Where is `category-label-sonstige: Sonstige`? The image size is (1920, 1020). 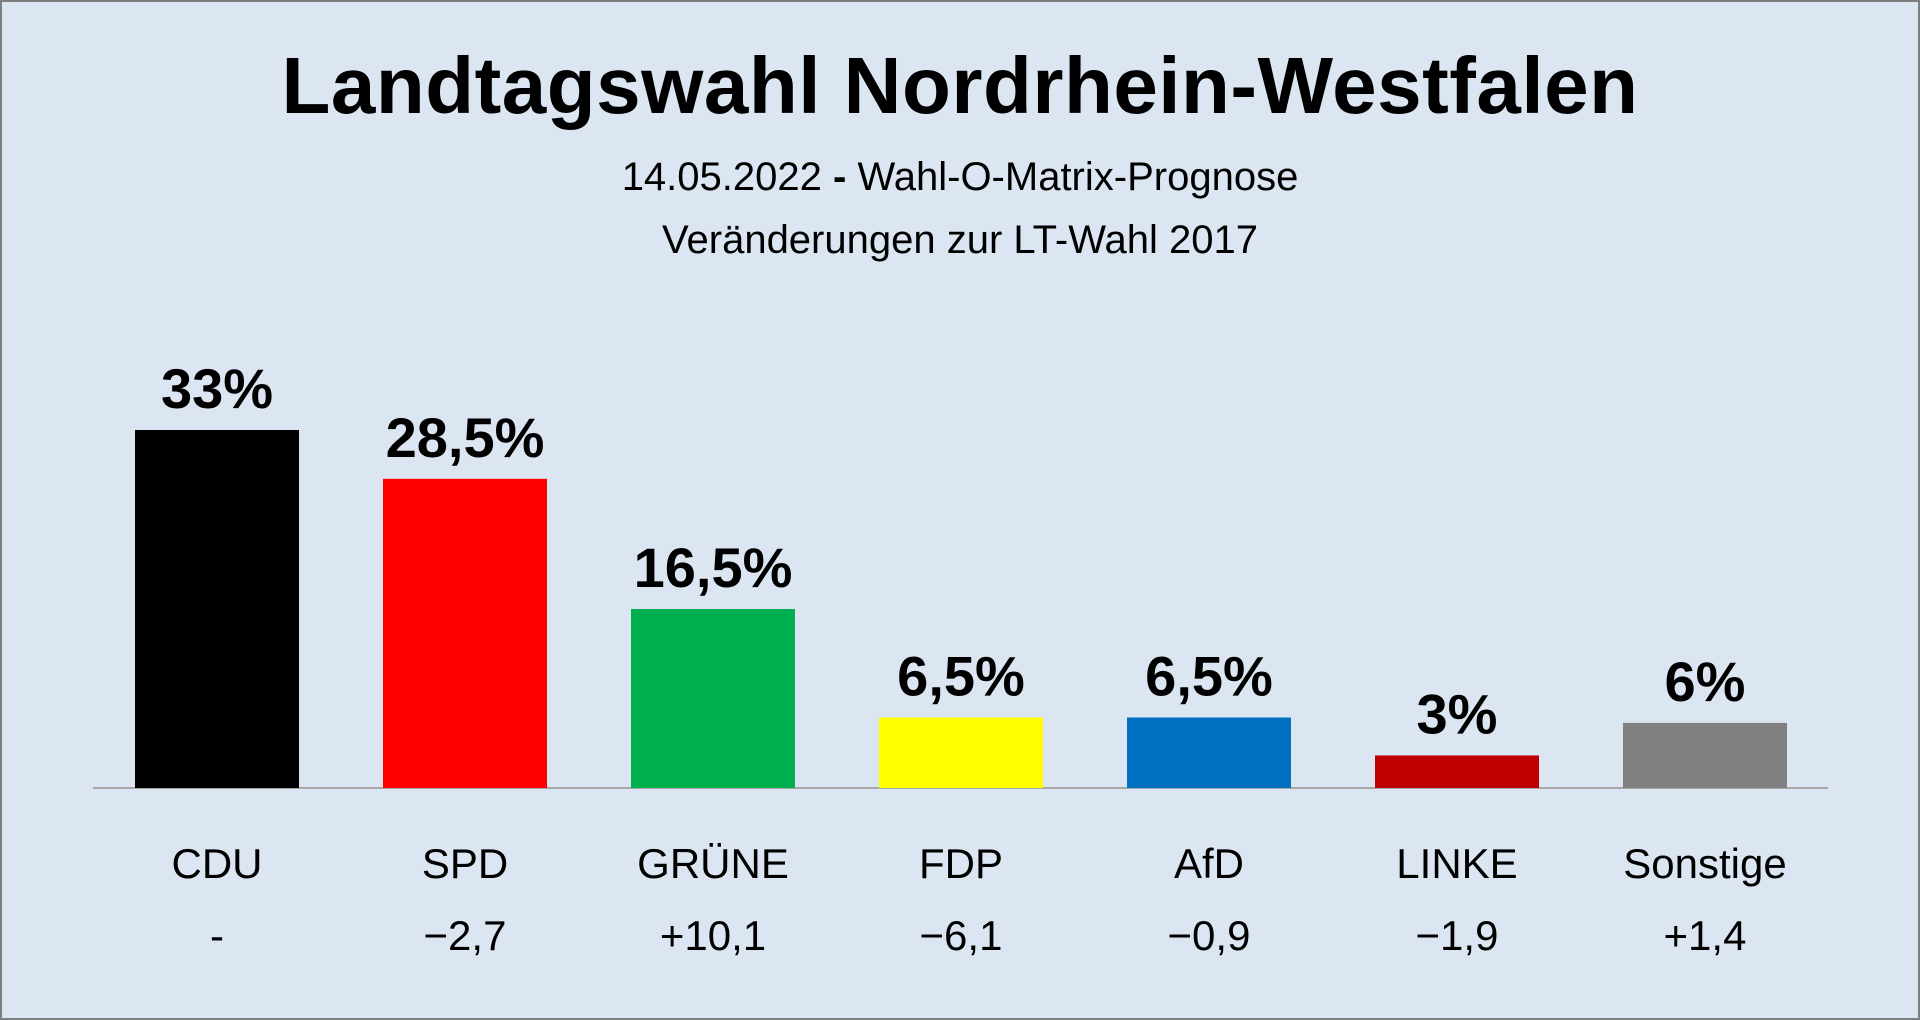
category-label-sonstige: Sonstige is located at coordinates (1704, 863).